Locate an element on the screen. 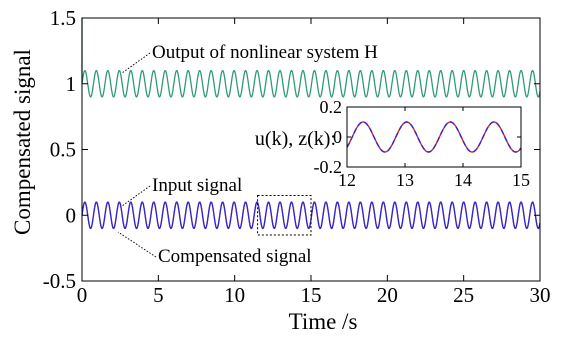 The height and width of the screenshot is (337, 569). inset-background is located at coordinates (434, 137).